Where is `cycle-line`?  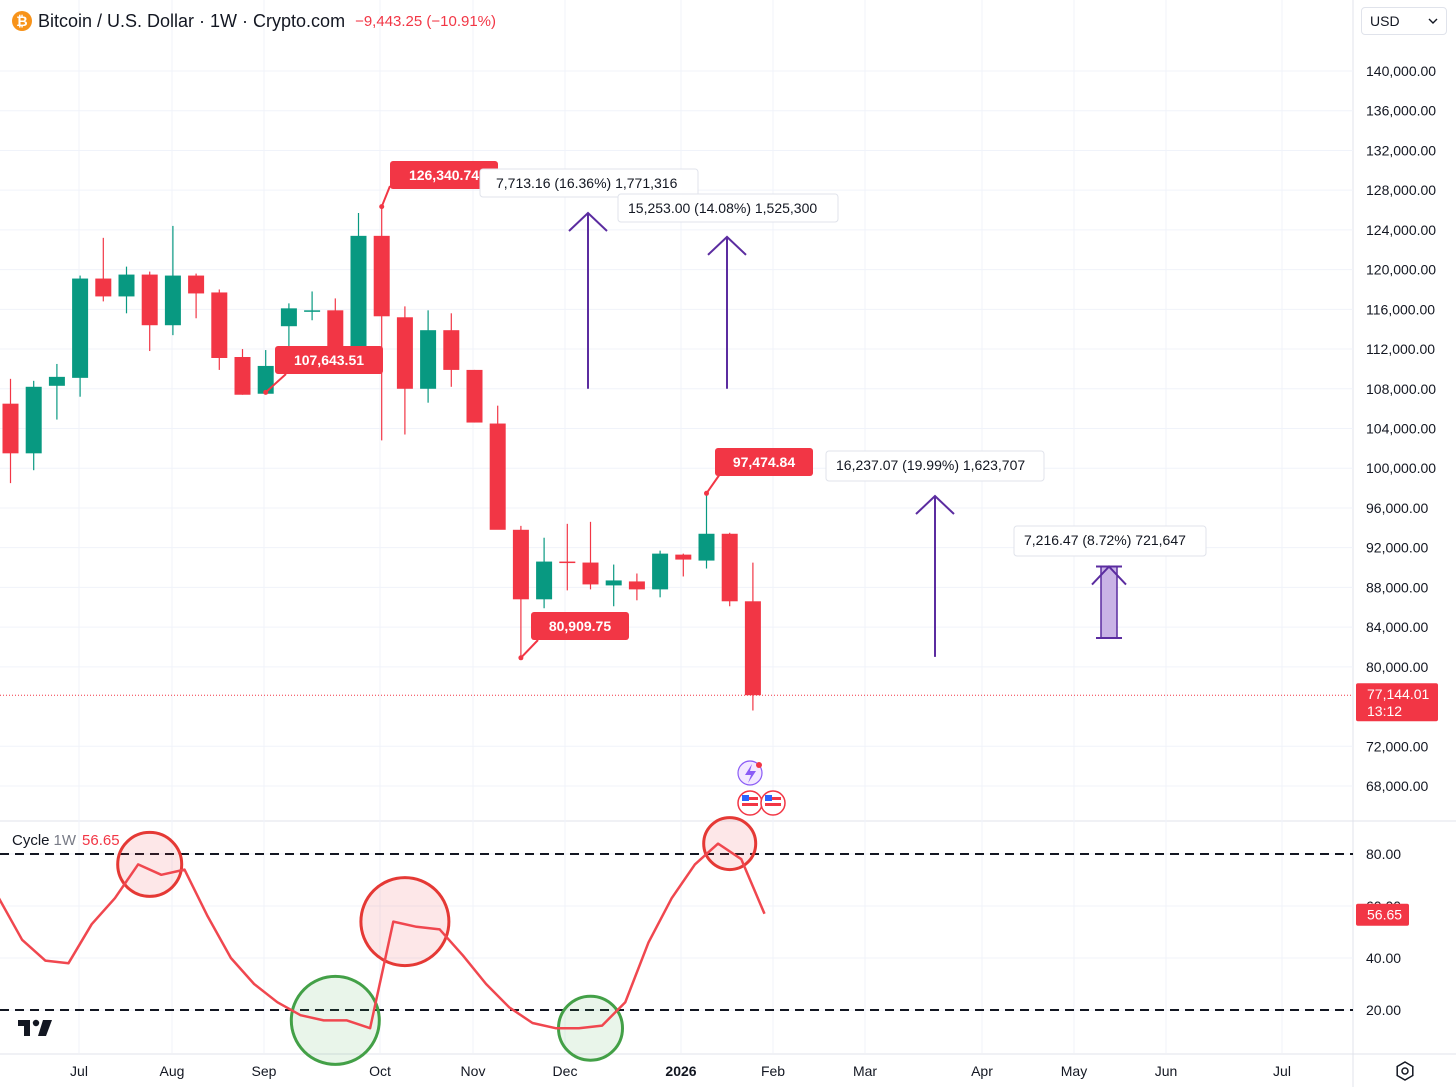
cycle-line is located at coordinates (383, 936).